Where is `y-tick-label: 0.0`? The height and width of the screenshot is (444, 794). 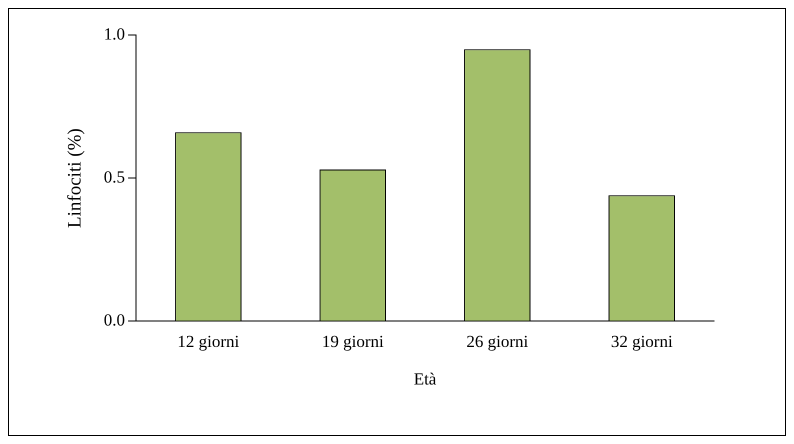
y-tick-label: 0.0 is located at coordinates (115, 320).